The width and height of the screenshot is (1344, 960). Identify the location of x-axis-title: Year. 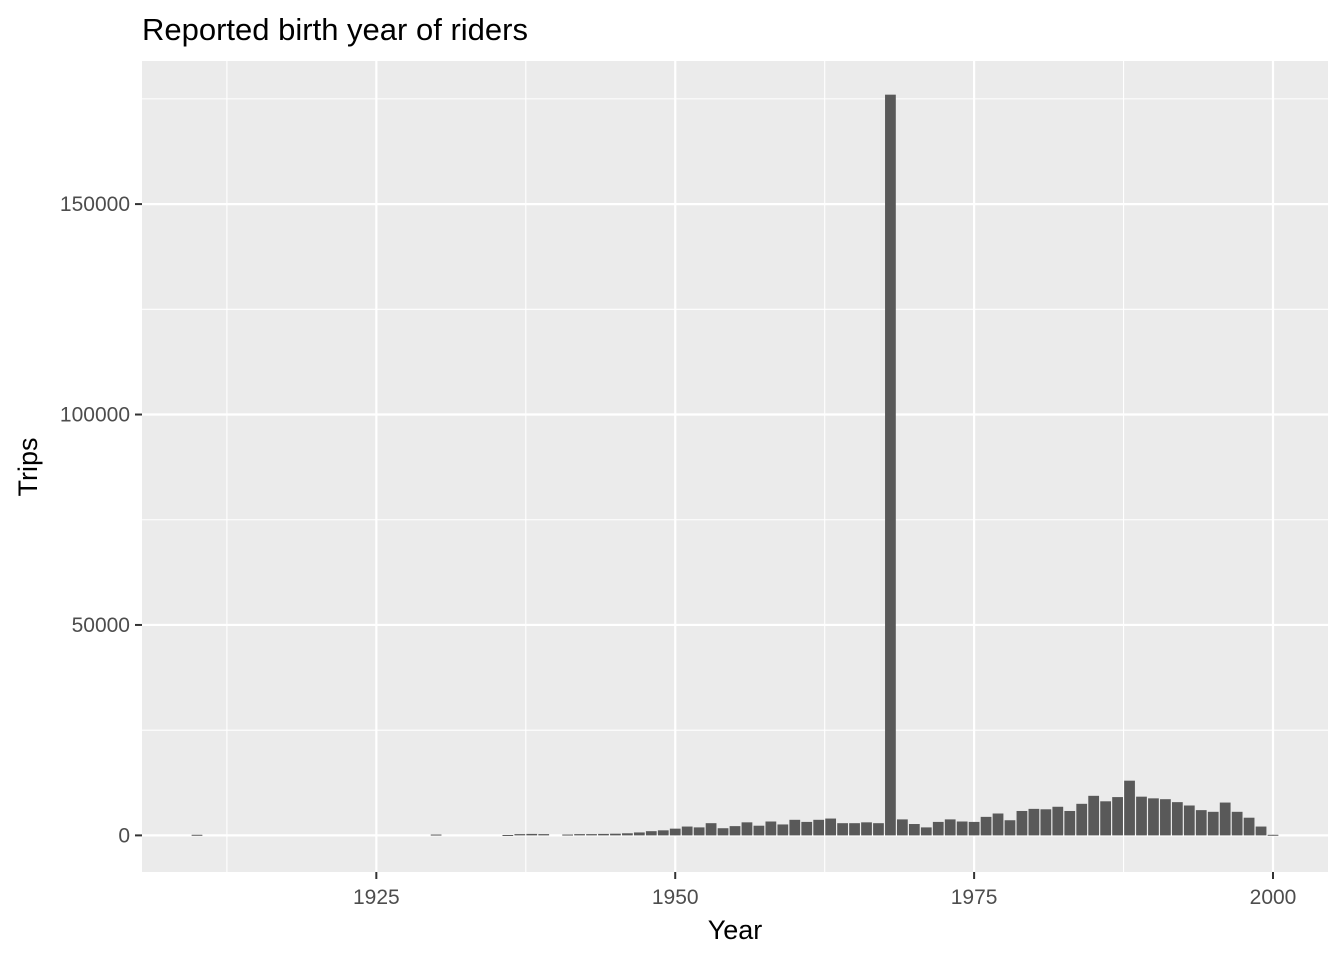
(735, 930).